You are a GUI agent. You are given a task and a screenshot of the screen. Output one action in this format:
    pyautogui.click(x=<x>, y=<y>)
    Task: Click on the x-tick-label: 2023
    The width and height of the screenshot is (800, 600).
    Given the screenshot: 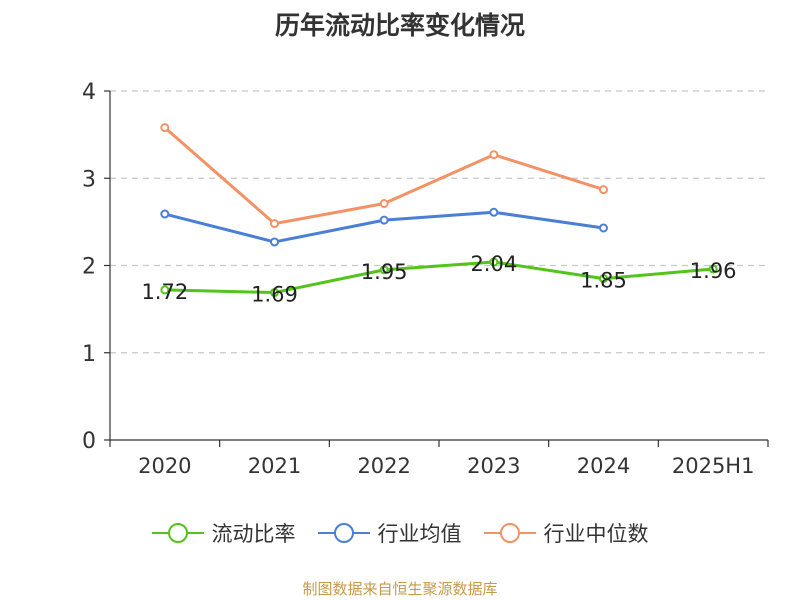 What is the action you would take?
    pyautogui.click(x=493, y=466)
    